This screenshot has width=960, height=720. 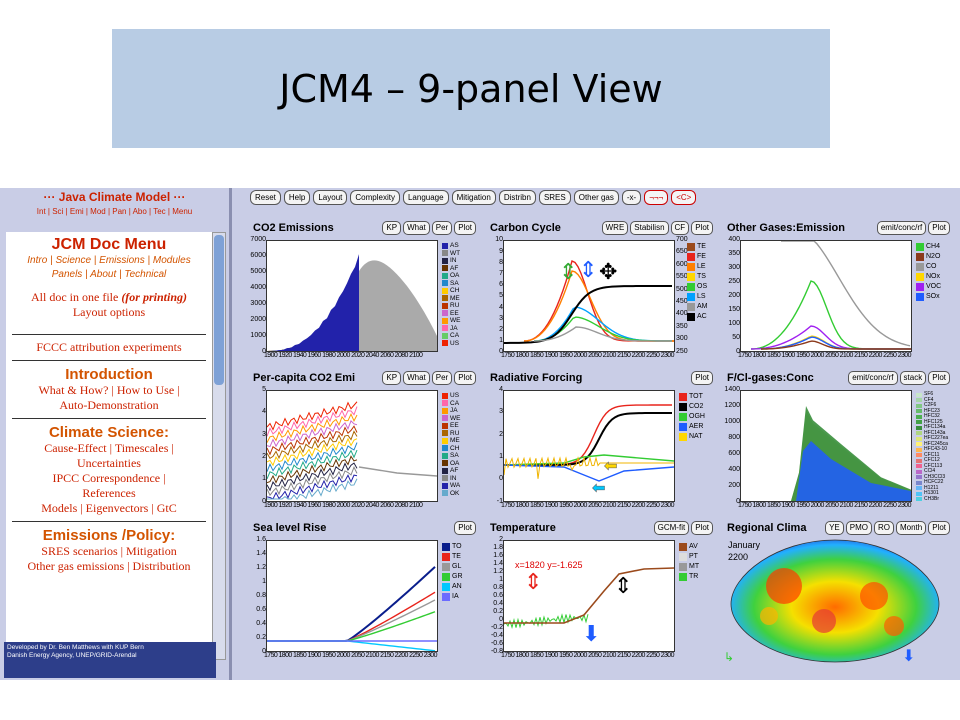 What do you see at coordinates (58, 211) in the screenshot?
I see `link-sci: Sci` at bounding box center [58, 211].